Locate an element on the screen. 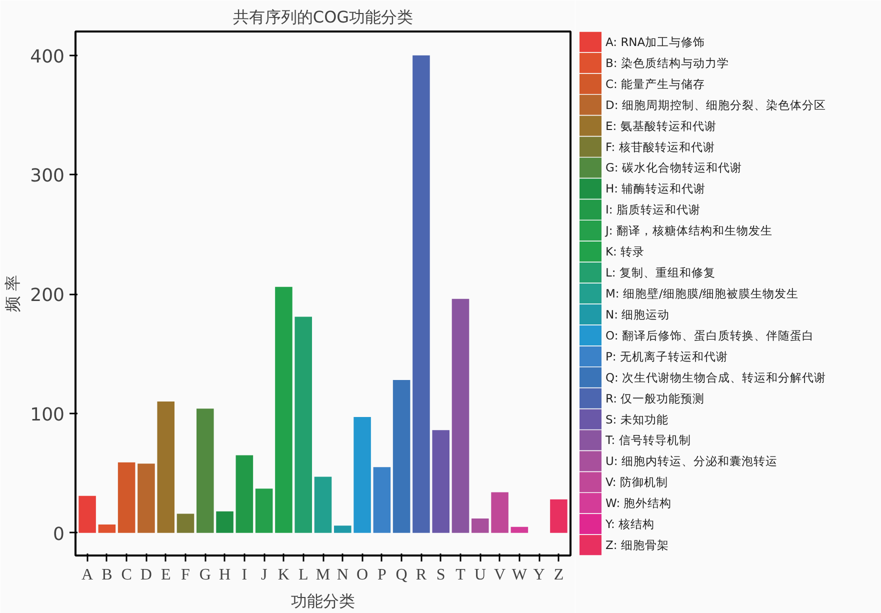 Image resolution: width=881 pixels, height=613 pixels. x-tick-label: B is located at coordinates (107, 575).